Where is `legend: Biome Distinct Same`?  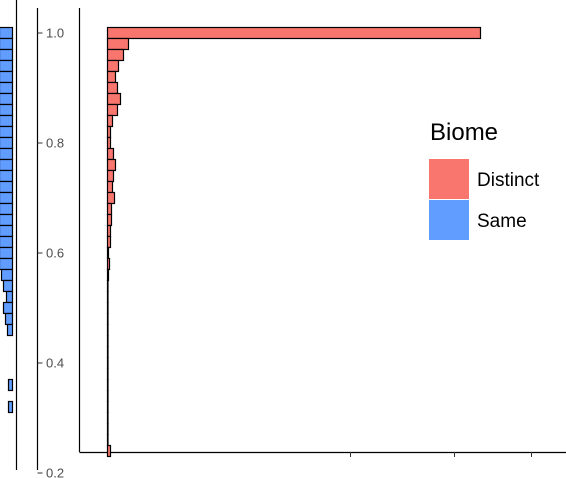 legend: Biome Distinct Same is located at coordinates (484, 179).